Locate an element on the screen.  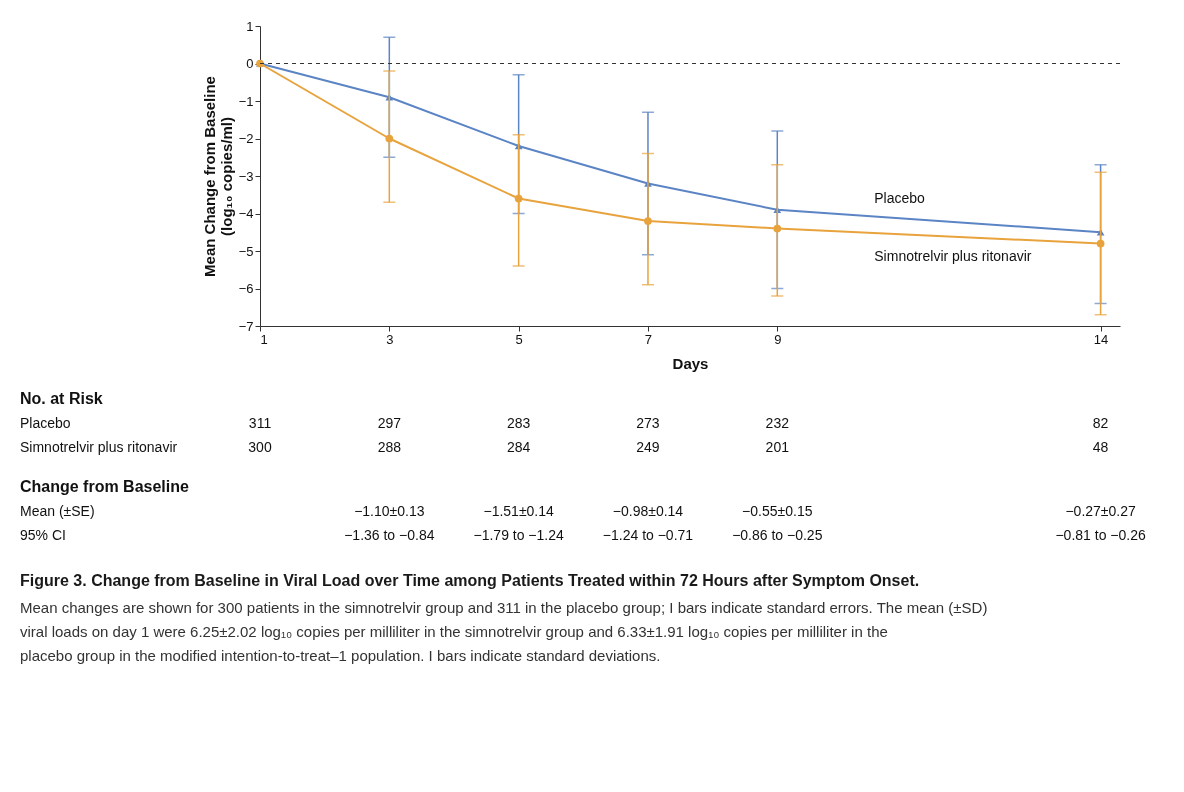
x-tick-label: 7 is located at coordinates (648, 339).